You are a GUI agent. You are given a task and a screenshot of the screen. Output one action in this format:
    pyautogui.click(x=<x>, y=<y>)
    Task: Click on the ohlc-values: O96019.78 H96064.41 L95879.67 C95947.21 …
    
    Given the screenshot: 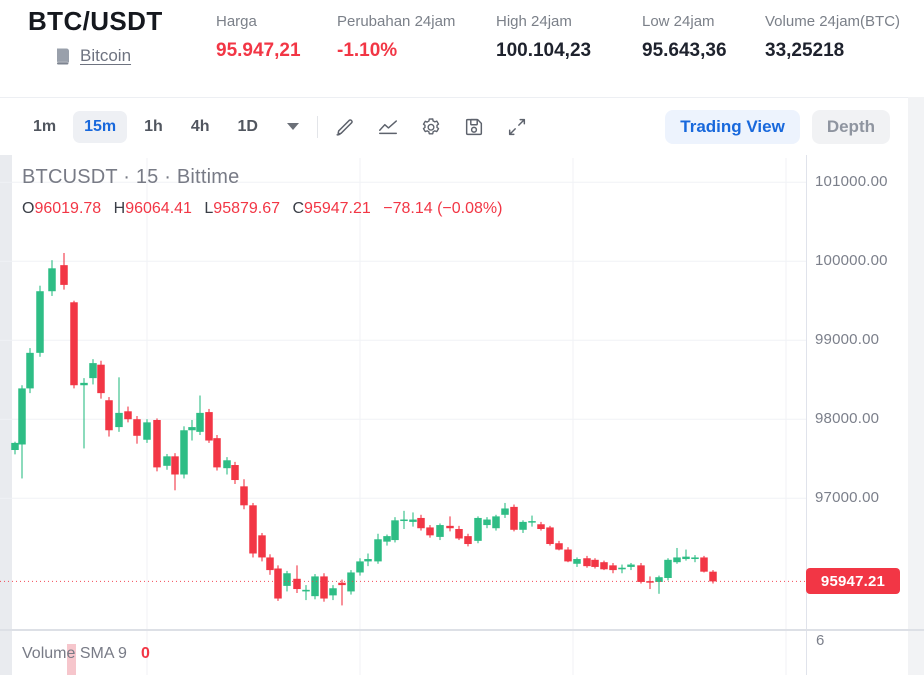 What is the action you would take?
    pyautogui.click(x=266, y=209)
    